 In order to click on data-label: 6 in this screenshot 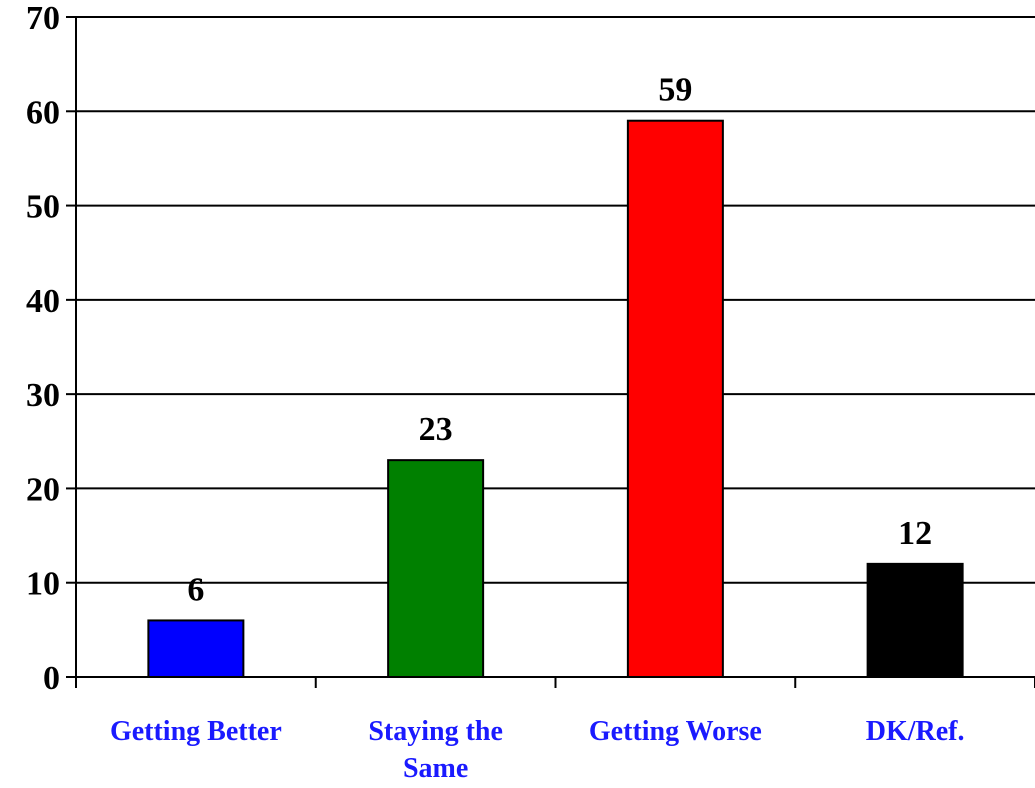, I will do `click(195, 589)`.